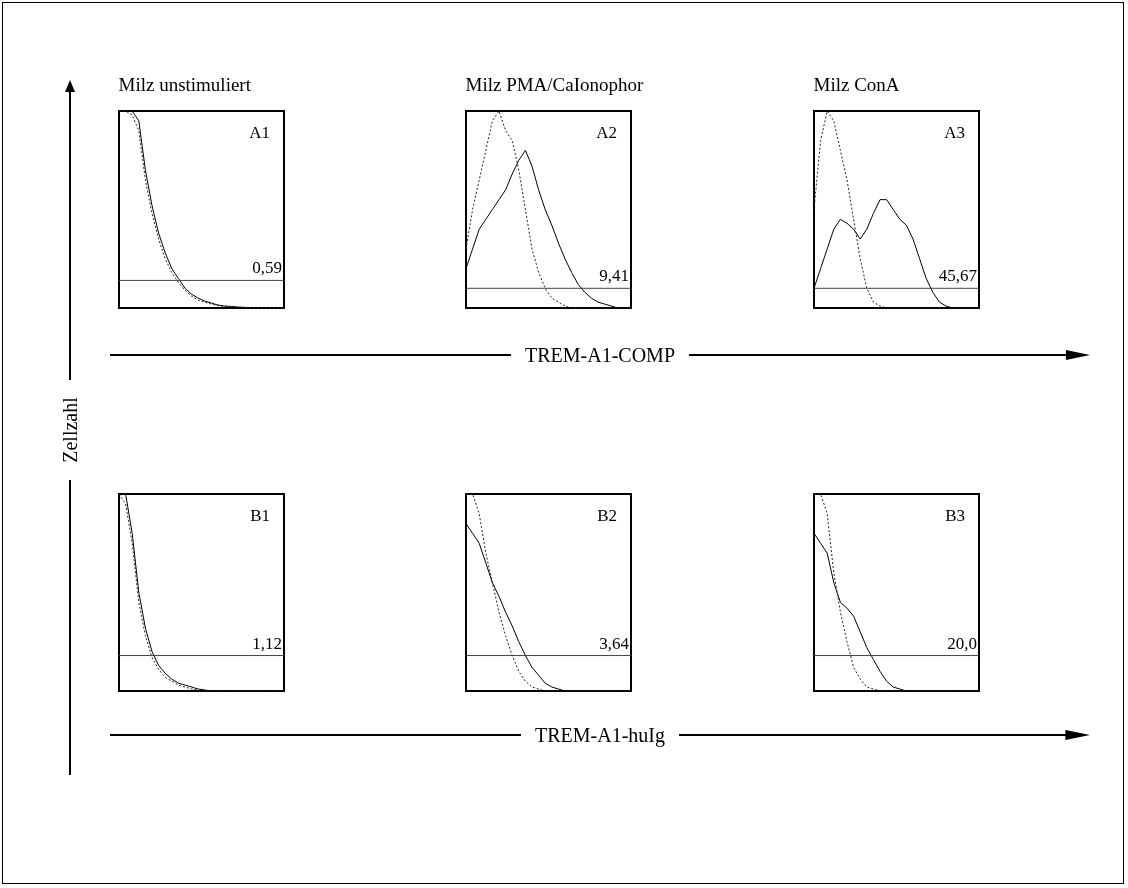 The height and width of the screenshot is (888, 1128). I want to click on annotation: 45,67, so click(958, 276).